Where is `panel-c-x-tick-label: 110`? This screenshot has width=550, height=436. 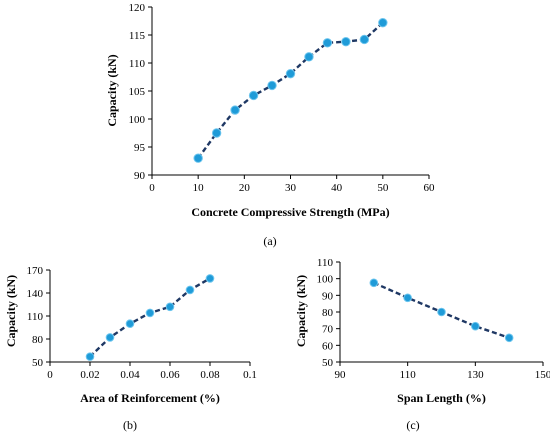 panel-c-x-tick-label: 110 is located at coordinates (408, 375).